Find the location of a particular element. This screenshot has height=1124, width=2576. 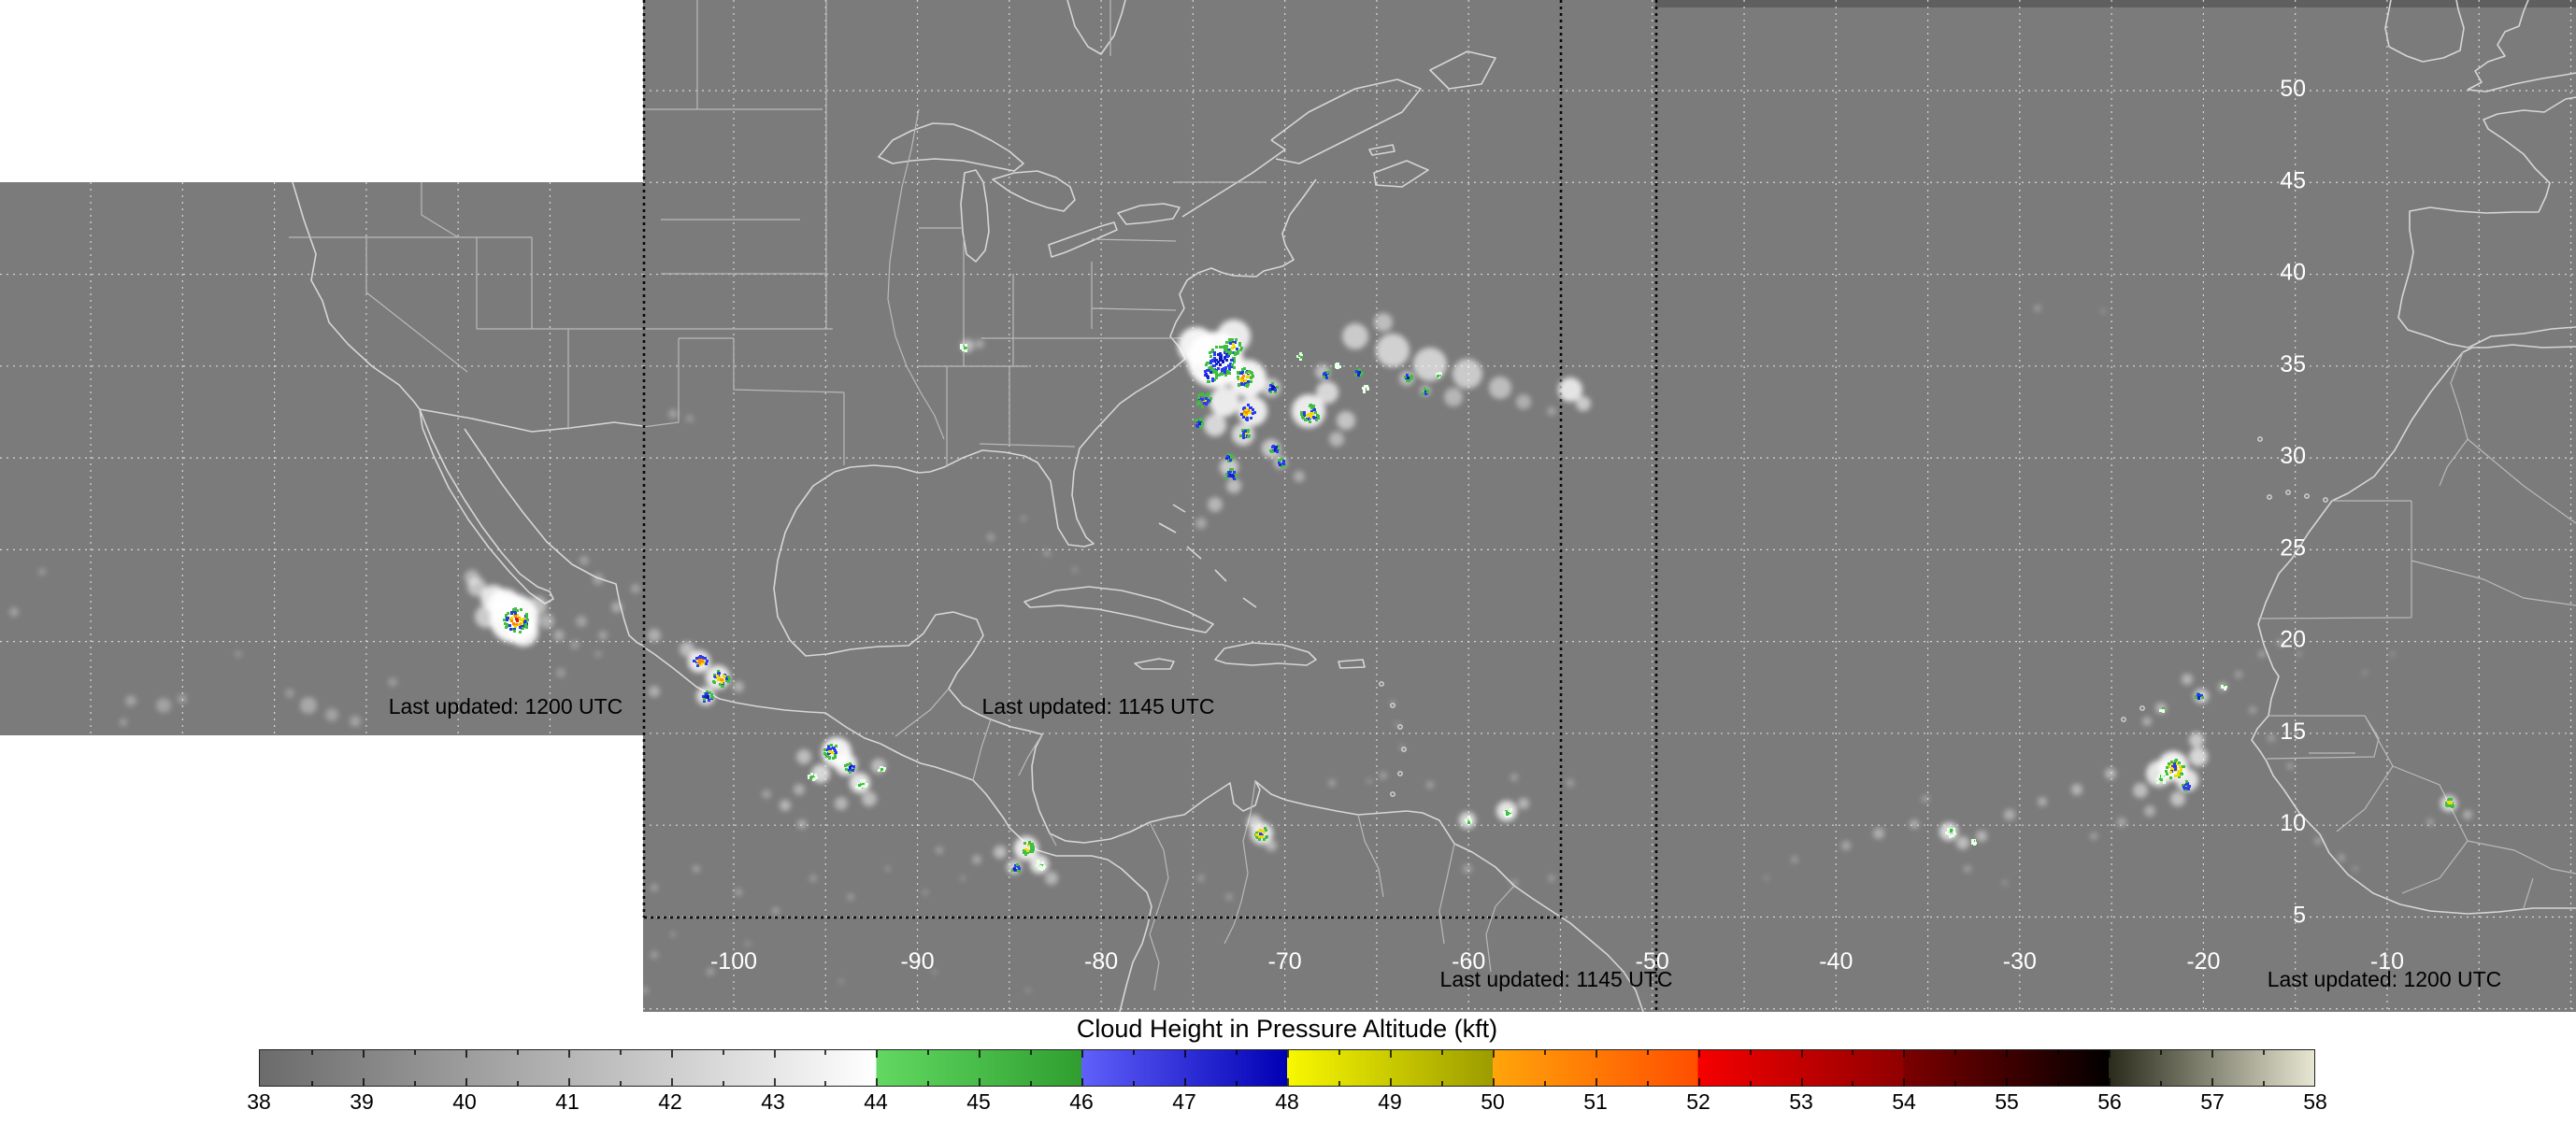

meteosat-top-strip is located at coordinates (2115, 4).